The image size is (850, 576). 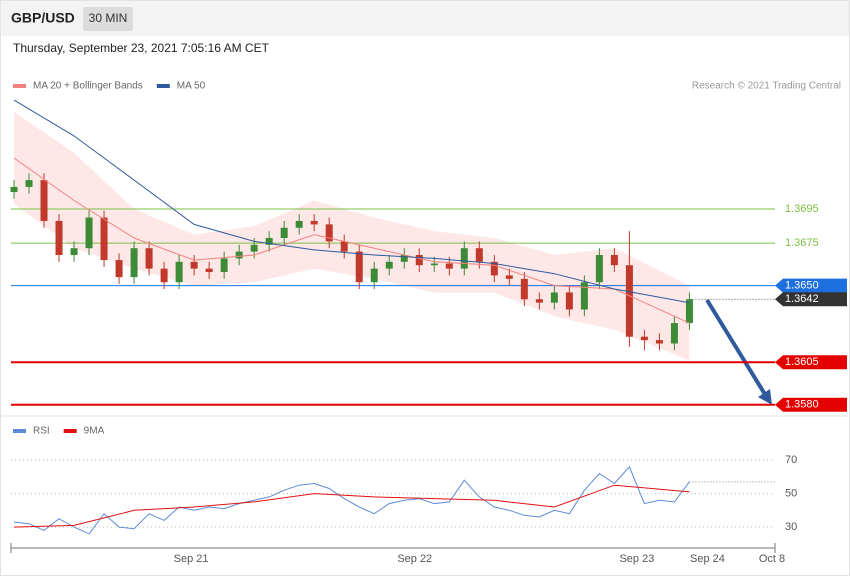 I want to click on source: Research © 2021 Trading Central, so click(x=766, y=86).